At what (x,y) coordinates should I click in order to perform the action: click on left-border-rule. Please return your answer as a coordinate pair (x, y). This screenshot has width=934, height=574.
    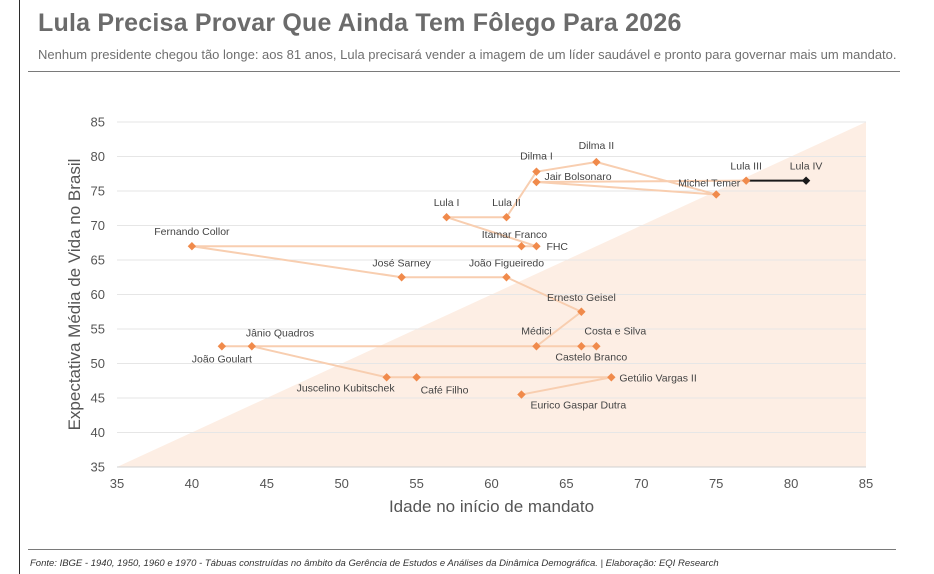
    Looking at the image, I should click on (19, 287).